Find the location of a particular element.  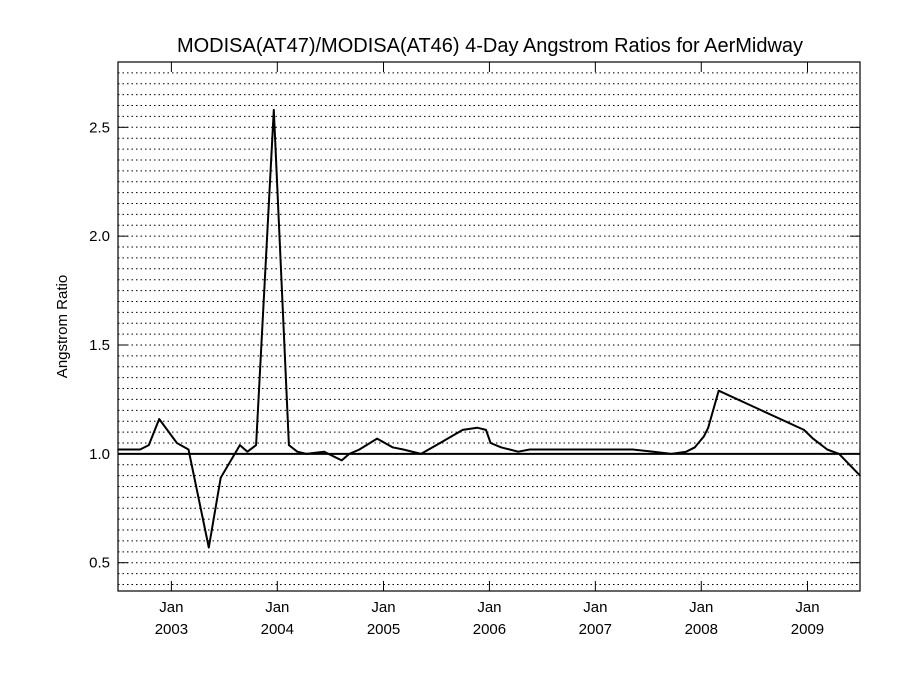

y-tick-label: 1.5 is located at coordinates (99, 345).